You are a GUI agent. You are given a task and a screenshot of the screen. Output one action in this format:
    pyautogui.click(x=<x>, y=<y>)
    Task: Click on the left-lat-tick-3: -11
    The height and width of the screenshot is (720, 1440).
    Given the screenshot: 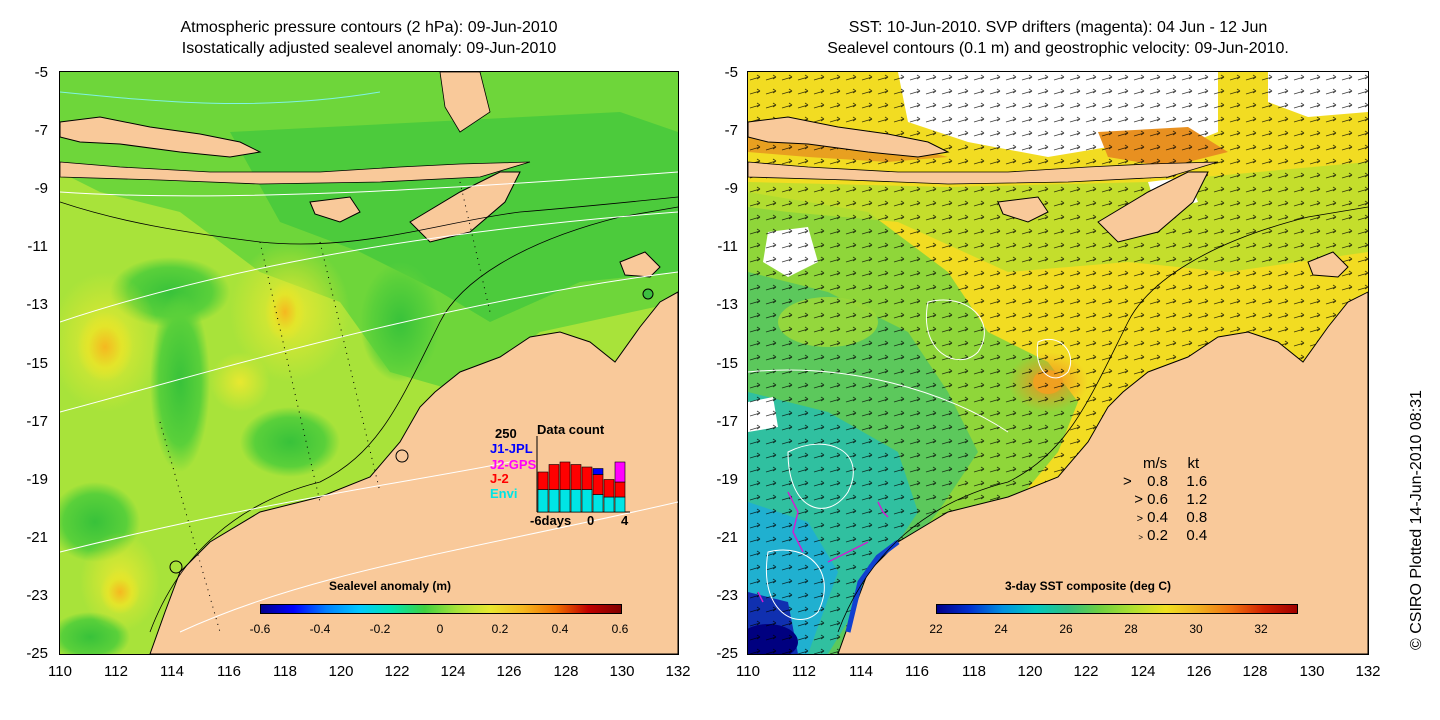 What is the action you would take?
    pyautogui.click(x=37, y=246)
    